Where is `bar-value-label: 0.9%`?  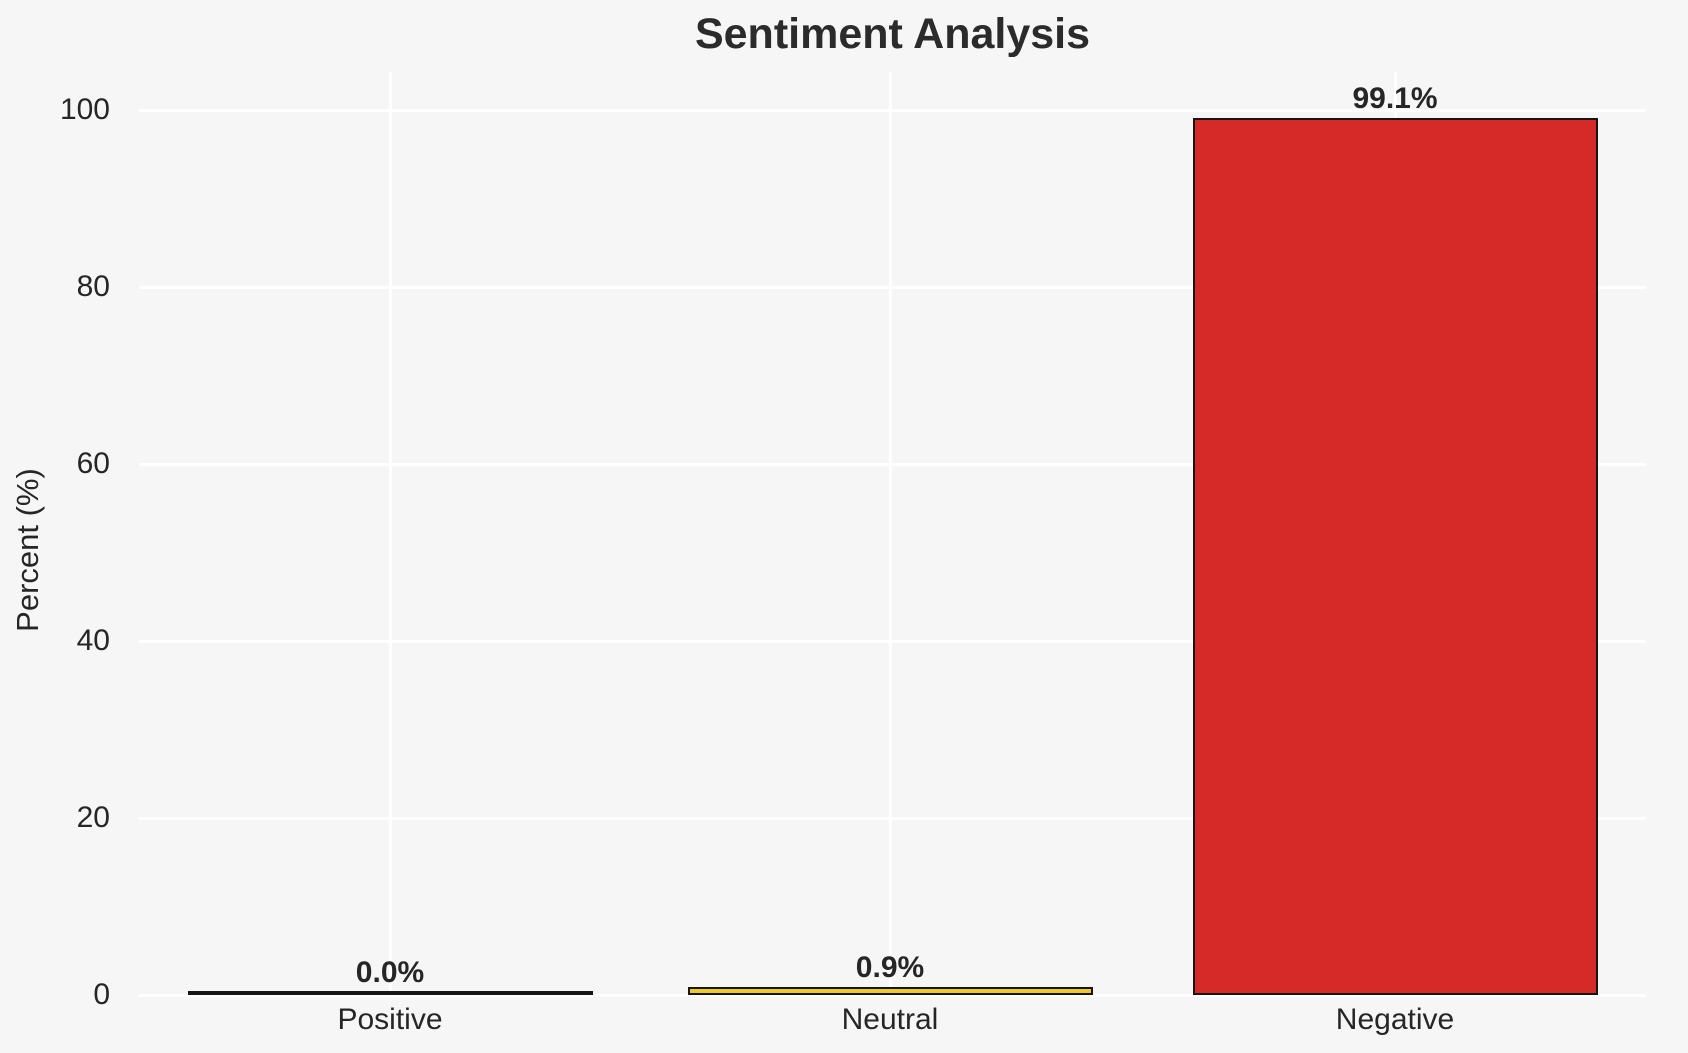
bar-value-label: 0.9% is located at coordinates (890, 967).